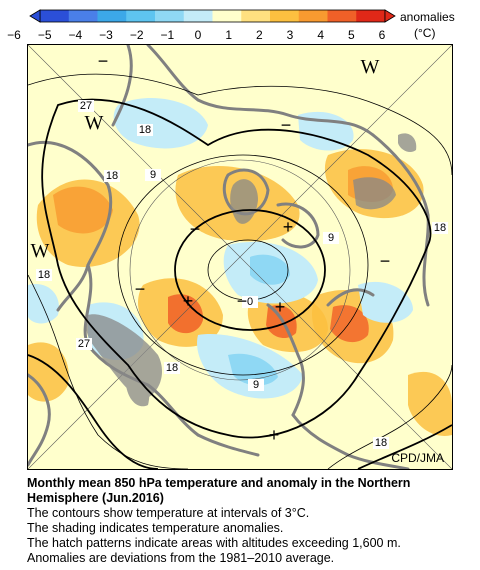  What do you see at coordinates (351, 35) in the screenshot?
I see `colorbar-tick-label: 5` at bounding box center [351, 35].